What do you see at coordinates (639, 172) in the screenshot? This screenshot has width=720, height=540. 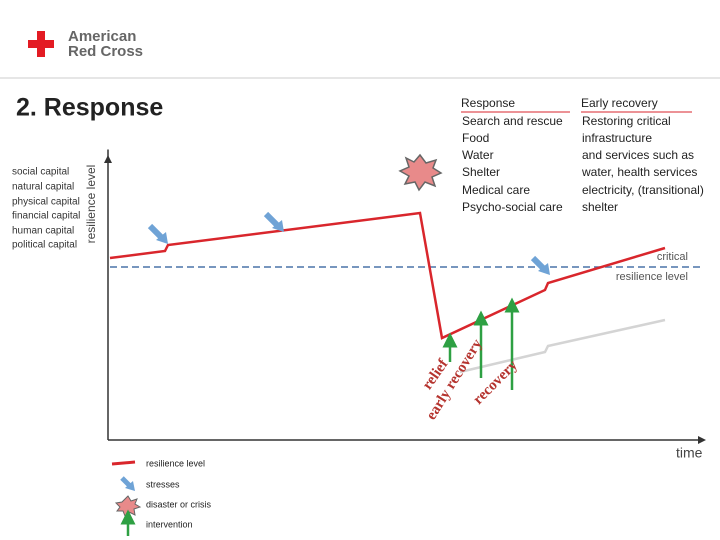 I see `recovery-line: water, health services` at bounding box center [639, 172].